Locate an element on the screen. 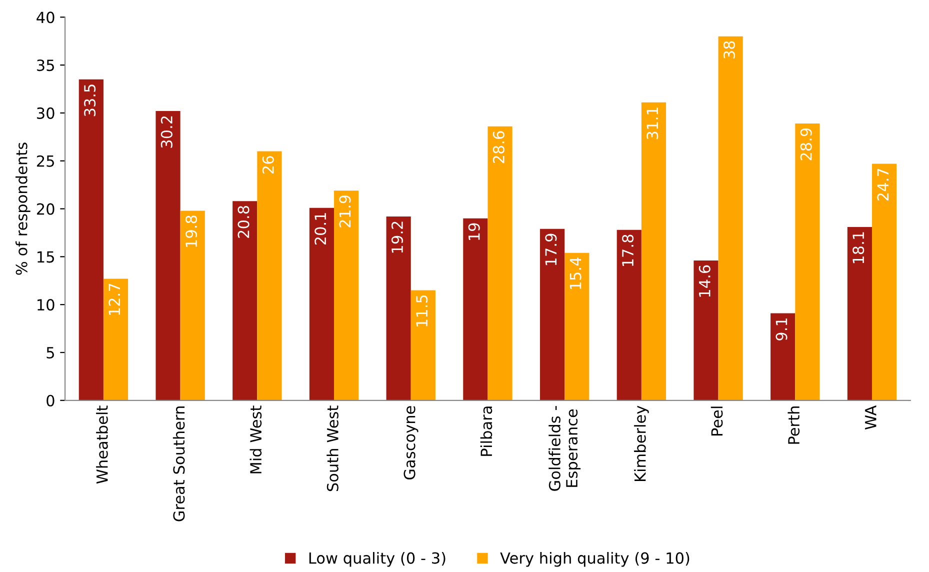  data-label: 12.7 is located at coordinates (114, 299).